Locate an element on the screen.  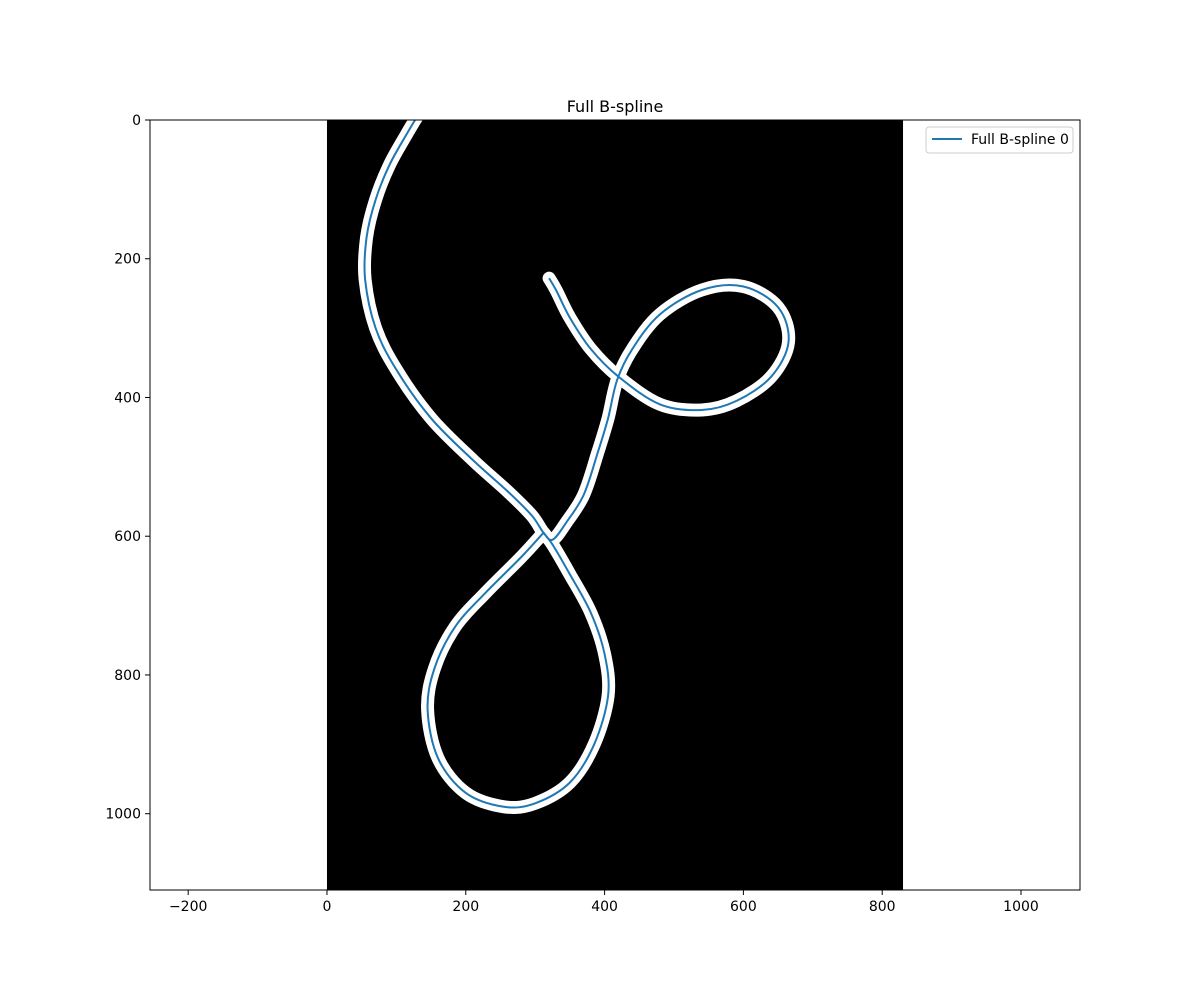
y-tick-label: 200 is located at coordinates (127, 260).